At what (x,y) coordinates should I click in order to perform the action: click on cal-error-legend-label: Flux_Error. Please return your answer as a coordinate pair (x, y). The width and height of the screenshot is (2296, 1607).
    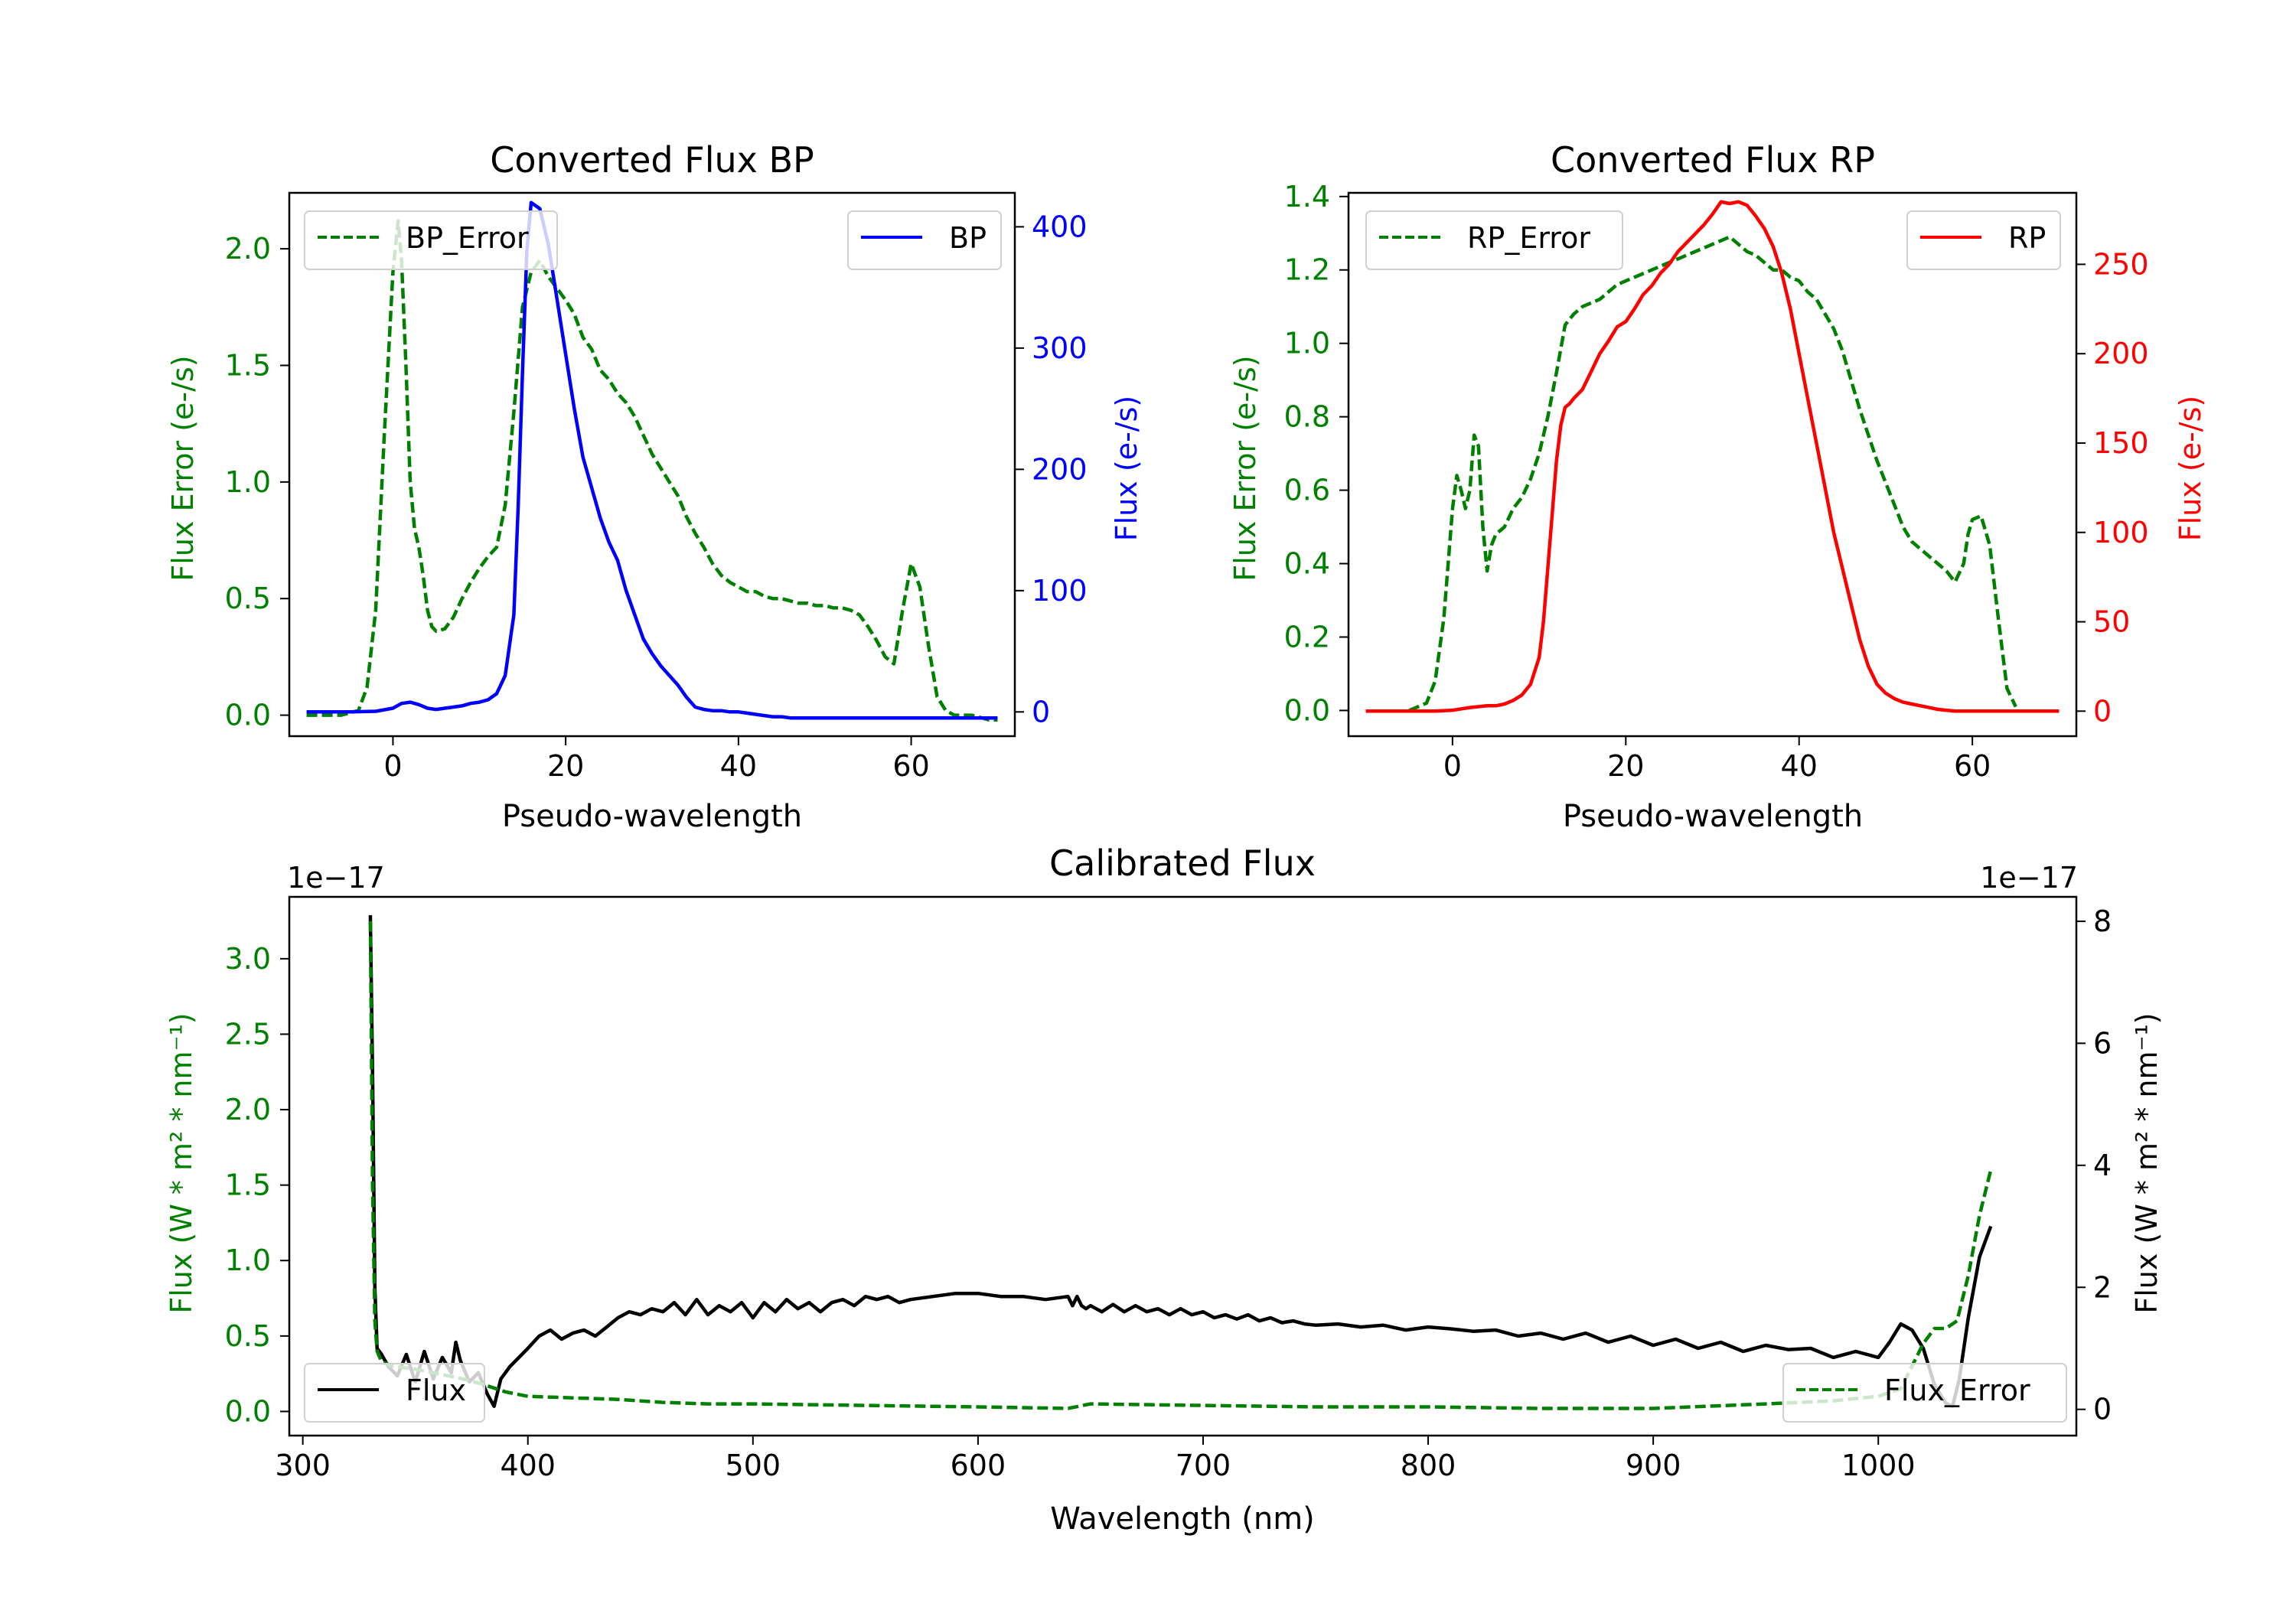
    Looking at the image, I should click on (1957, 1390).